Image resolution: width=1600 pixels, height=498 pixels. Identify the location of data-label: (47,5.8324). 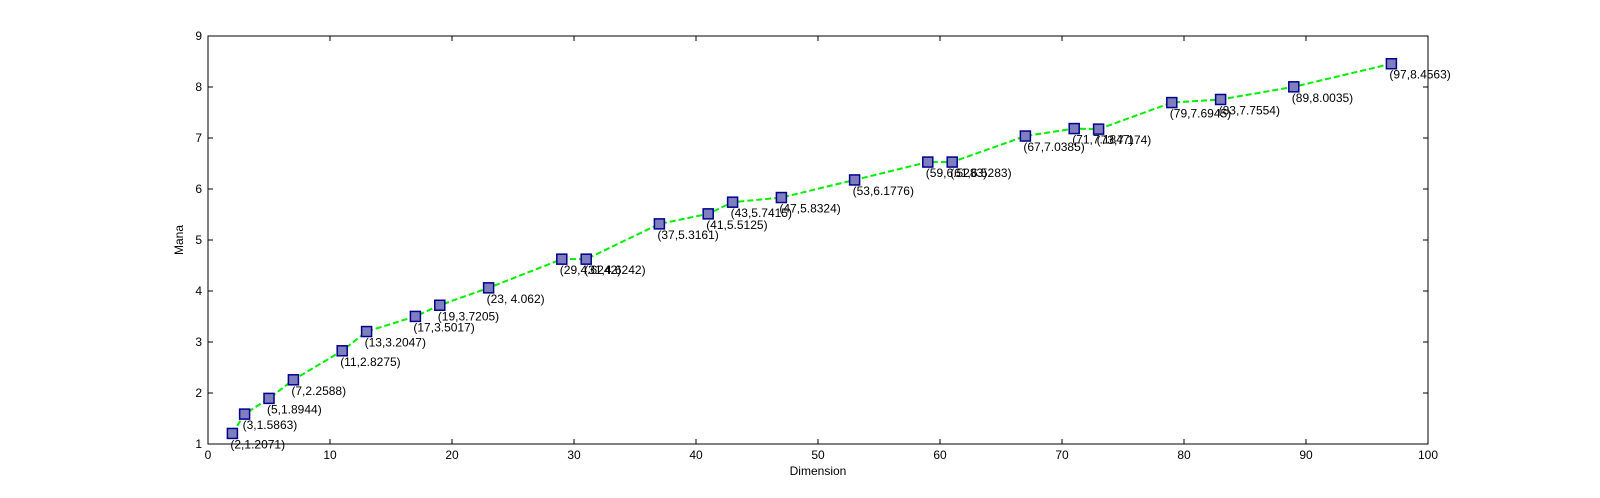
(809, 209).